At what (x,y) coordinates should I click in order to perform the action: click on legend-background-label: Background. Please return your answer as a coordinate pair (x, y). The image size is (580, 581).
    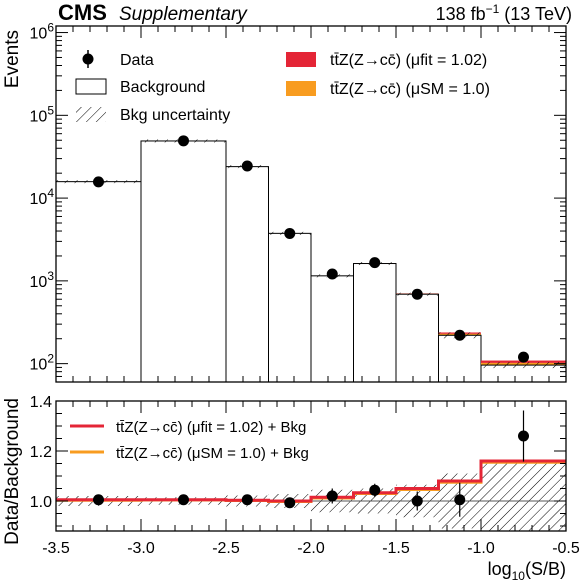
    Looking at the image, I should click on (162, 87).